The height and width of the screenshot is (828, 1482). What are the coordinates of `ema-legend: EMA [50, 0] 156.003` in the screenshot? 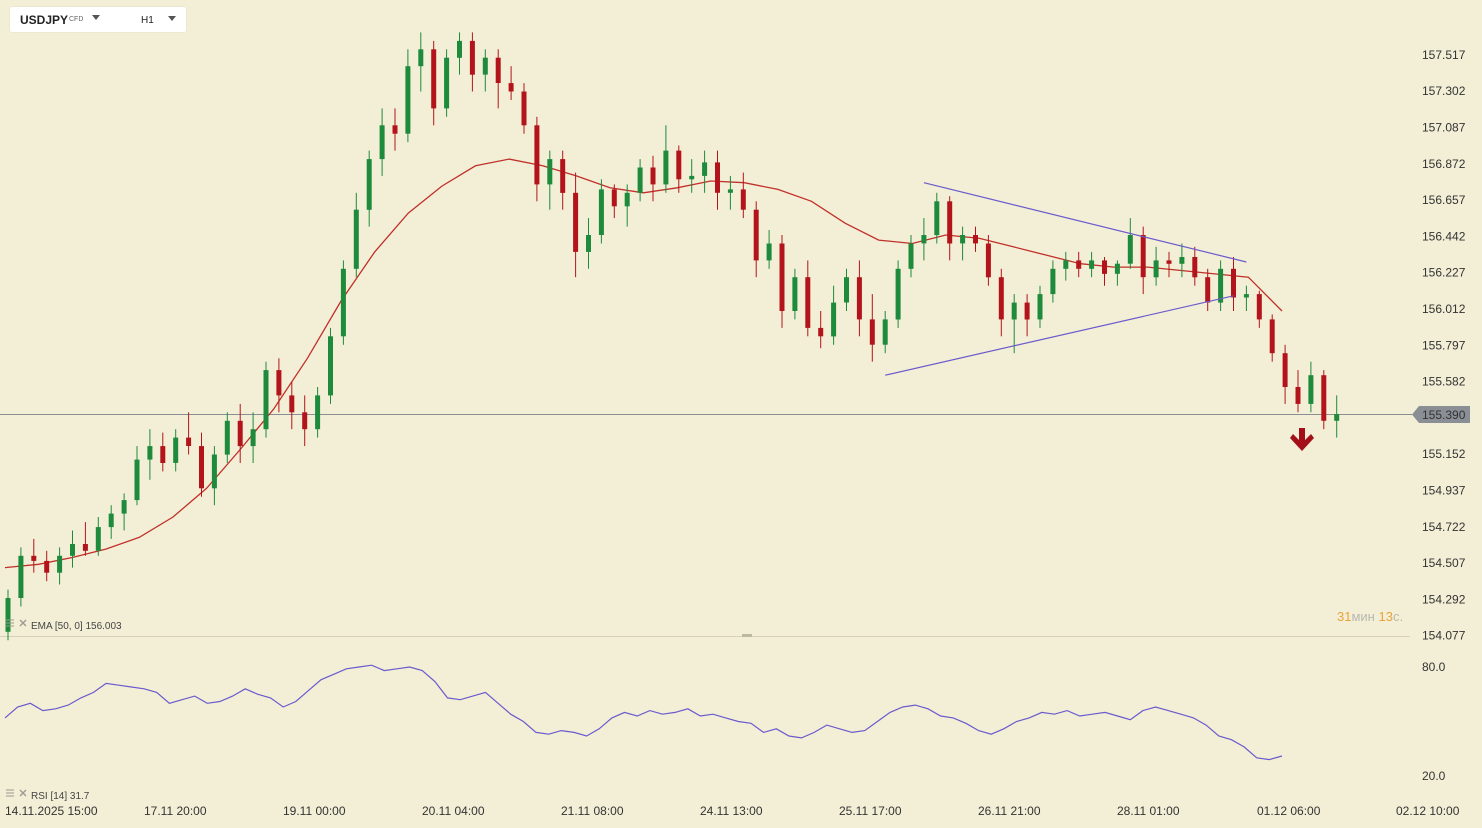 It's located at (76, 626).